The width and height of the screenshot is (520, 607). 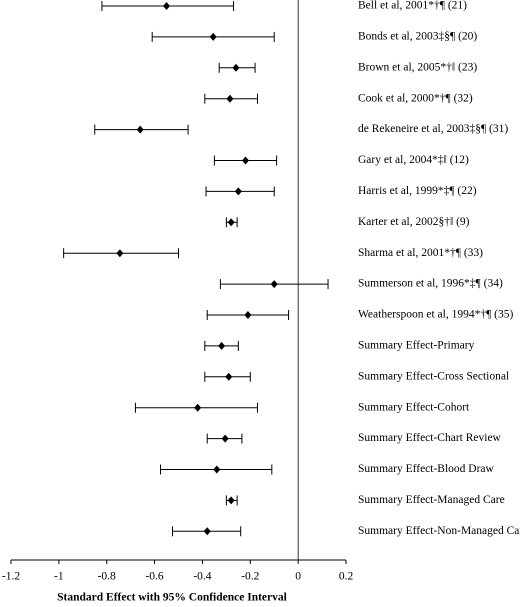 What do you see at coordinates (298, 577) in the screenshot?
I see `x-tick-label: 0` at bounding box center [298, 577].